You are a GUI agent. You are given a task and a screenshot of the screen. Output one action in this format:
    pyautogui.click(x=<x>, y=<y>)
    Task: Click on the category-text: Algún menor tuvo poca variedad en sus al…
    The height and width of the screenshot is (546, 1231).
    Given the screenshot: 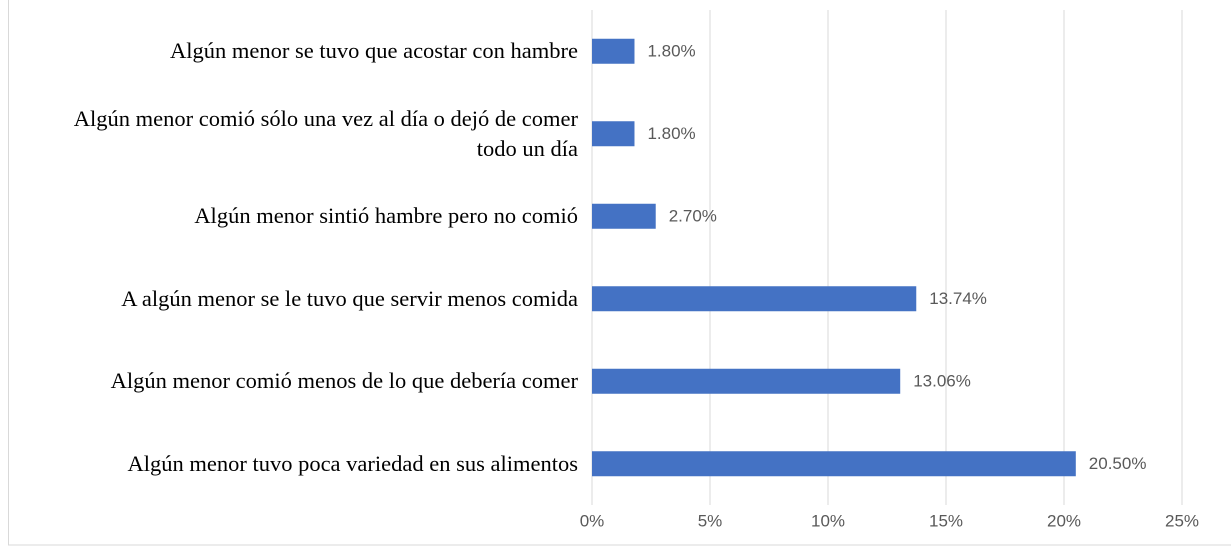 What is the action you would take?
    pyautogui.click(x=352, y=463)
    